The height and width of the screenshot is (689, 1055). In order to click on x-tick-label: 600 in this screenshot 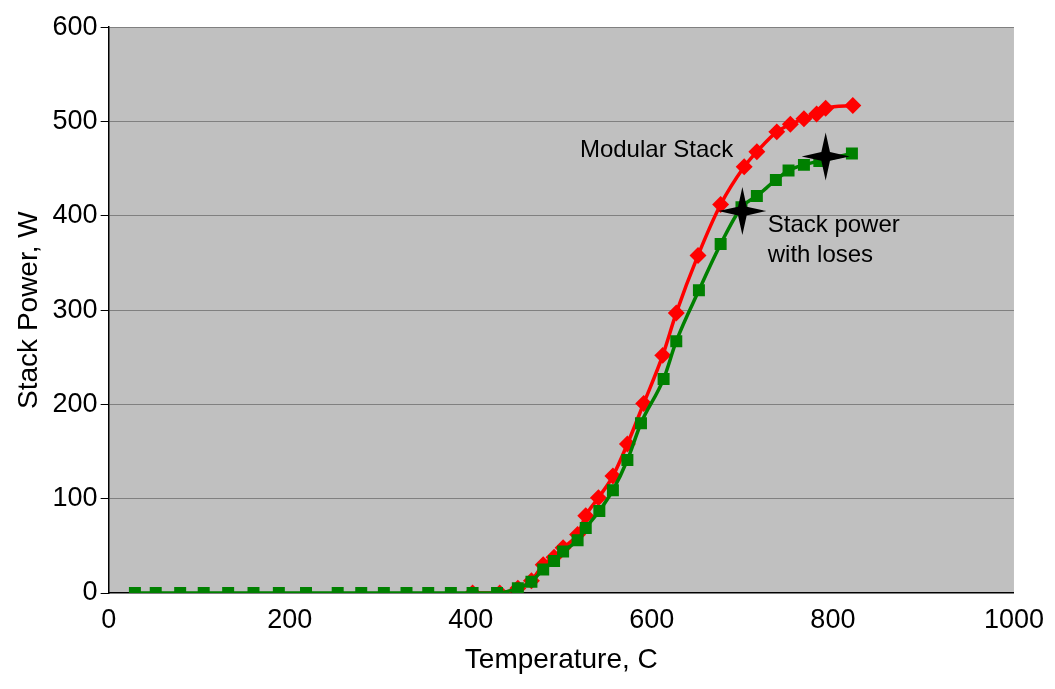, I will do `click(652, 618)`.